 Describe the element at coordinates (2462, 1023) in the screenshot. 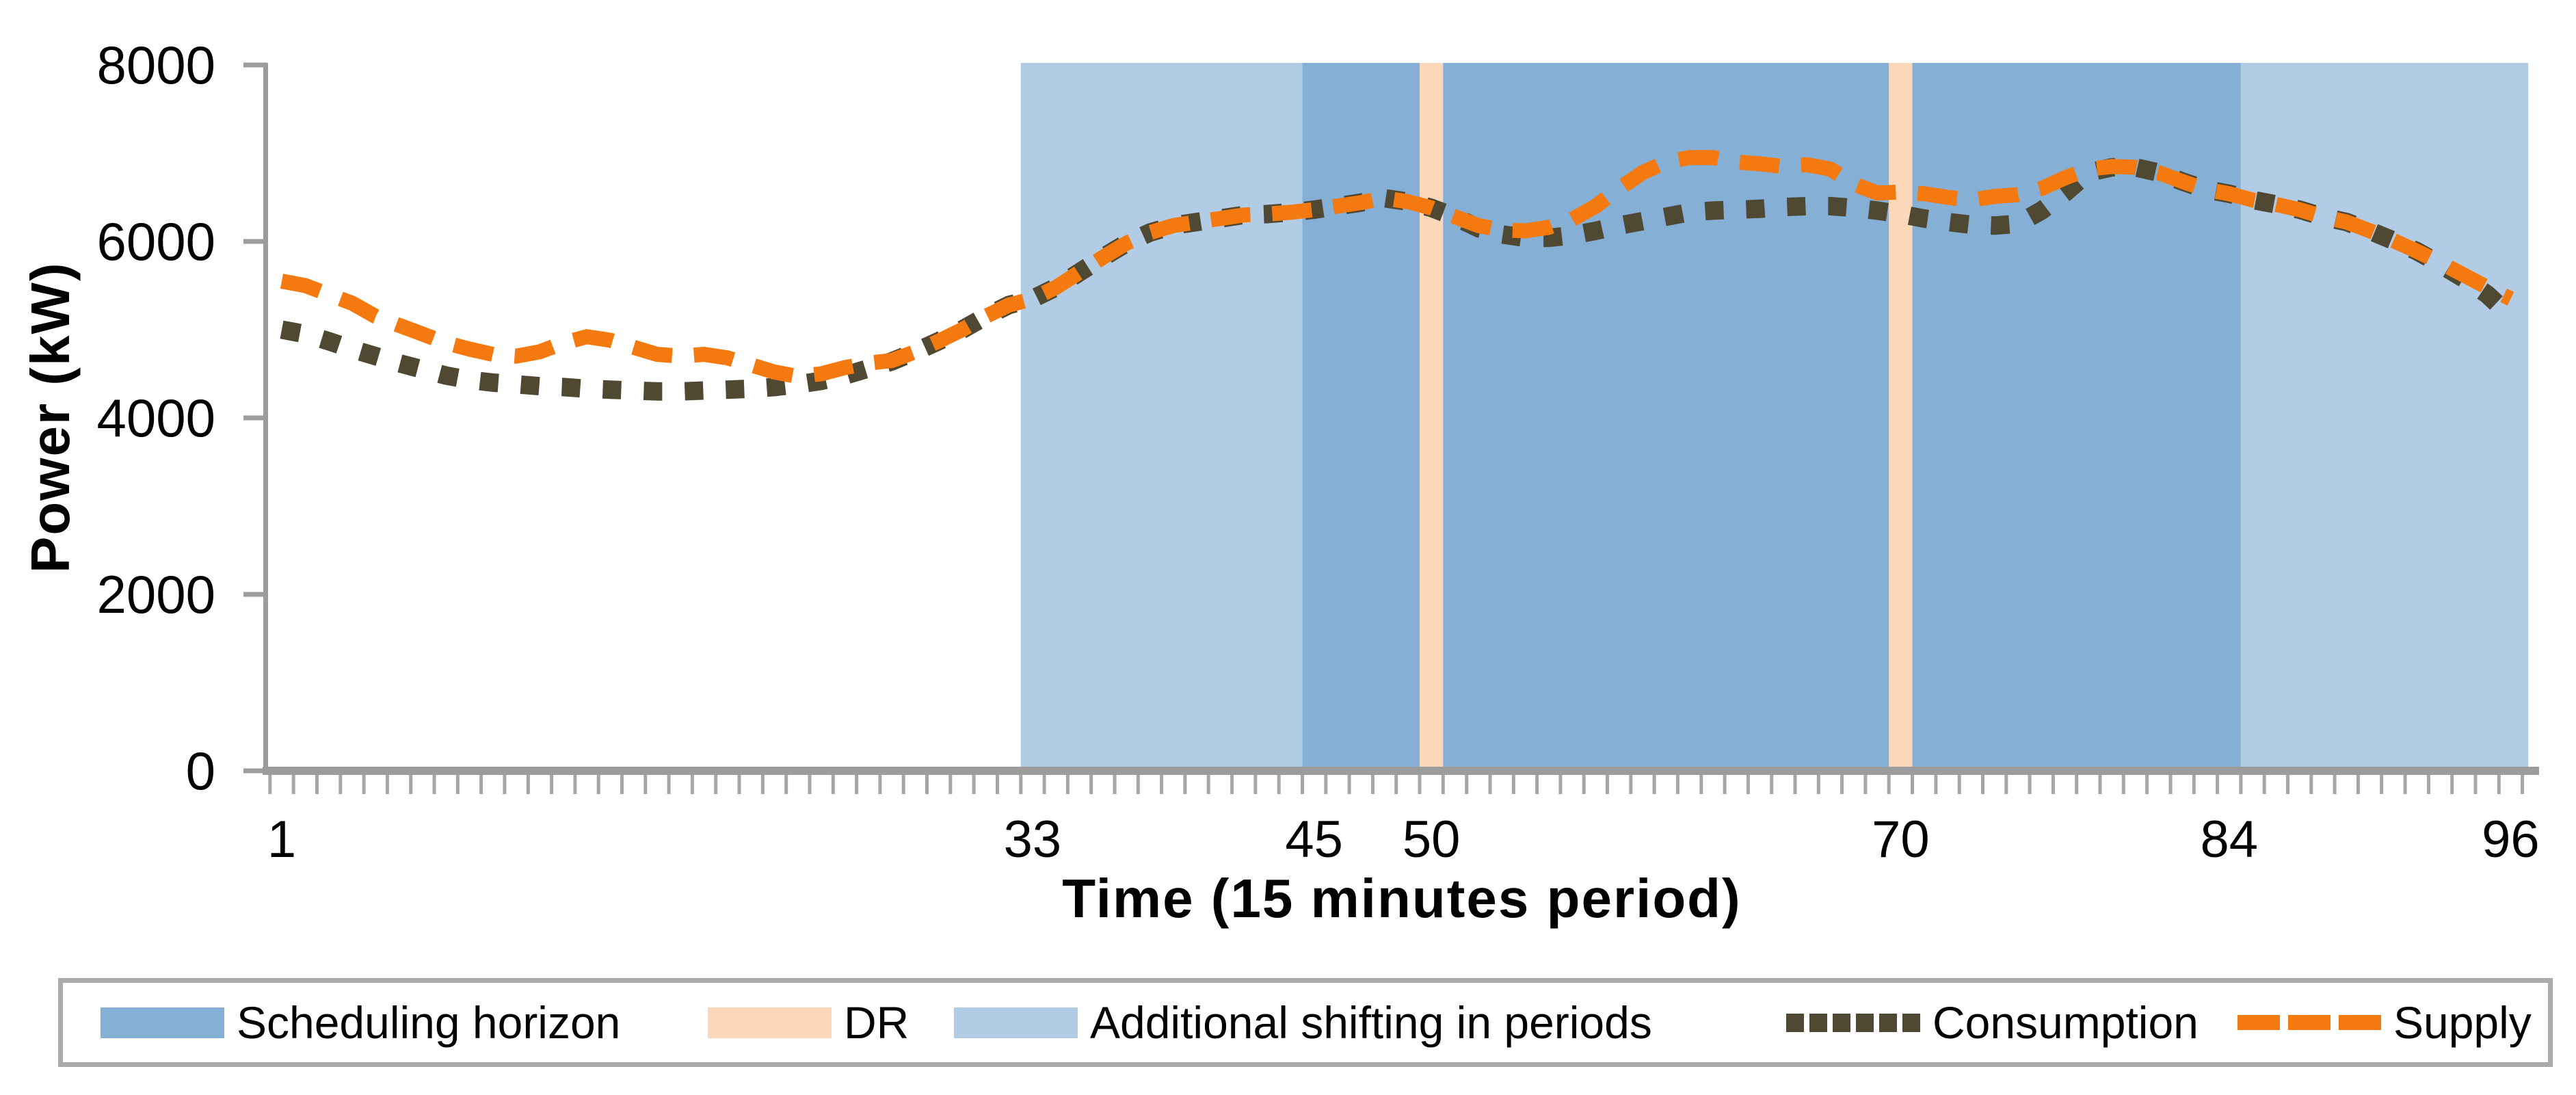

I see `legend-label: Supply` at that location.